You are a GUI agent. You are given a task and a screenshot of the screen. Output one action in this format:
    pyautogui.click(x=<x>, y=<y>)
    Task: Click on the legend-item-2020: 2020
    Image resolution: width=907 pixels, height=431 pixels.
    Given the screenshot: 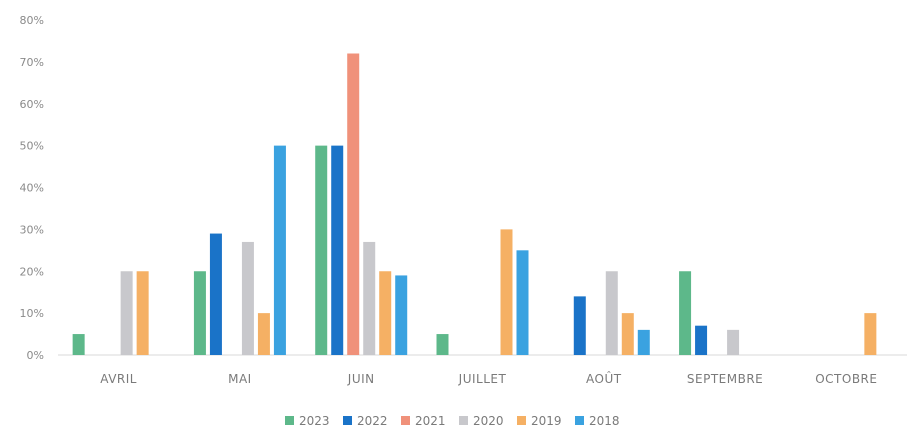 What is the action you would take?
    pyautogui.click(x=481, y=421)
    